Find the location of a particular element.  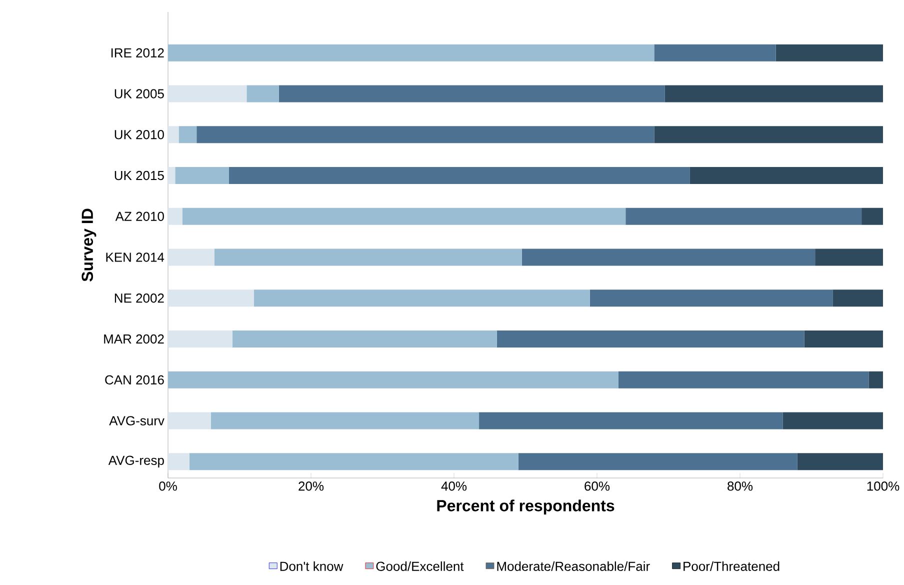

x-tick-label: 20% is located at coordinates (311, 486).